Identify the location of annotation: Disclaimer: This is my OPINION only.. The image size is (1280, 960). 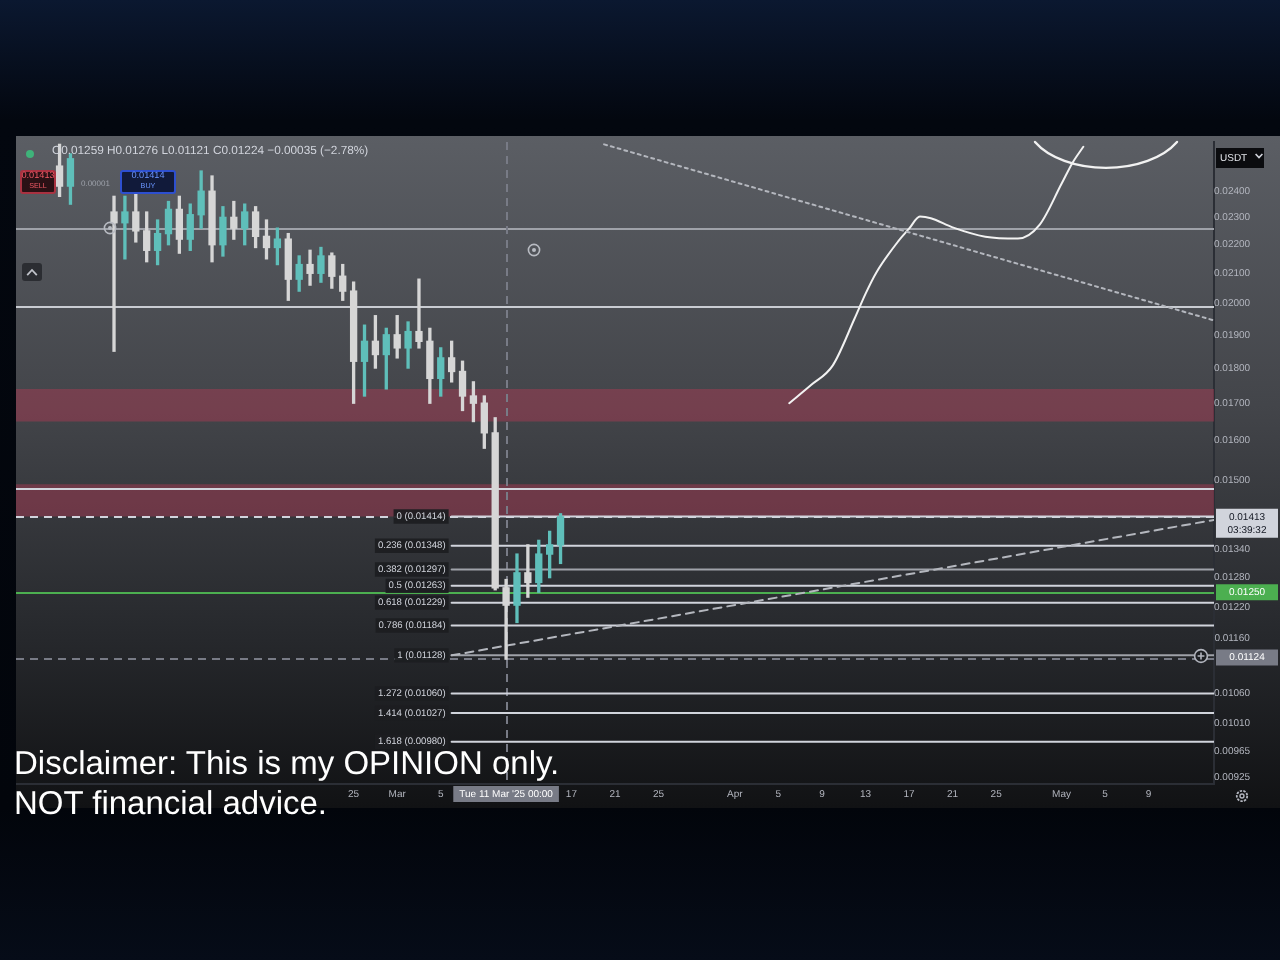
(287, 765).